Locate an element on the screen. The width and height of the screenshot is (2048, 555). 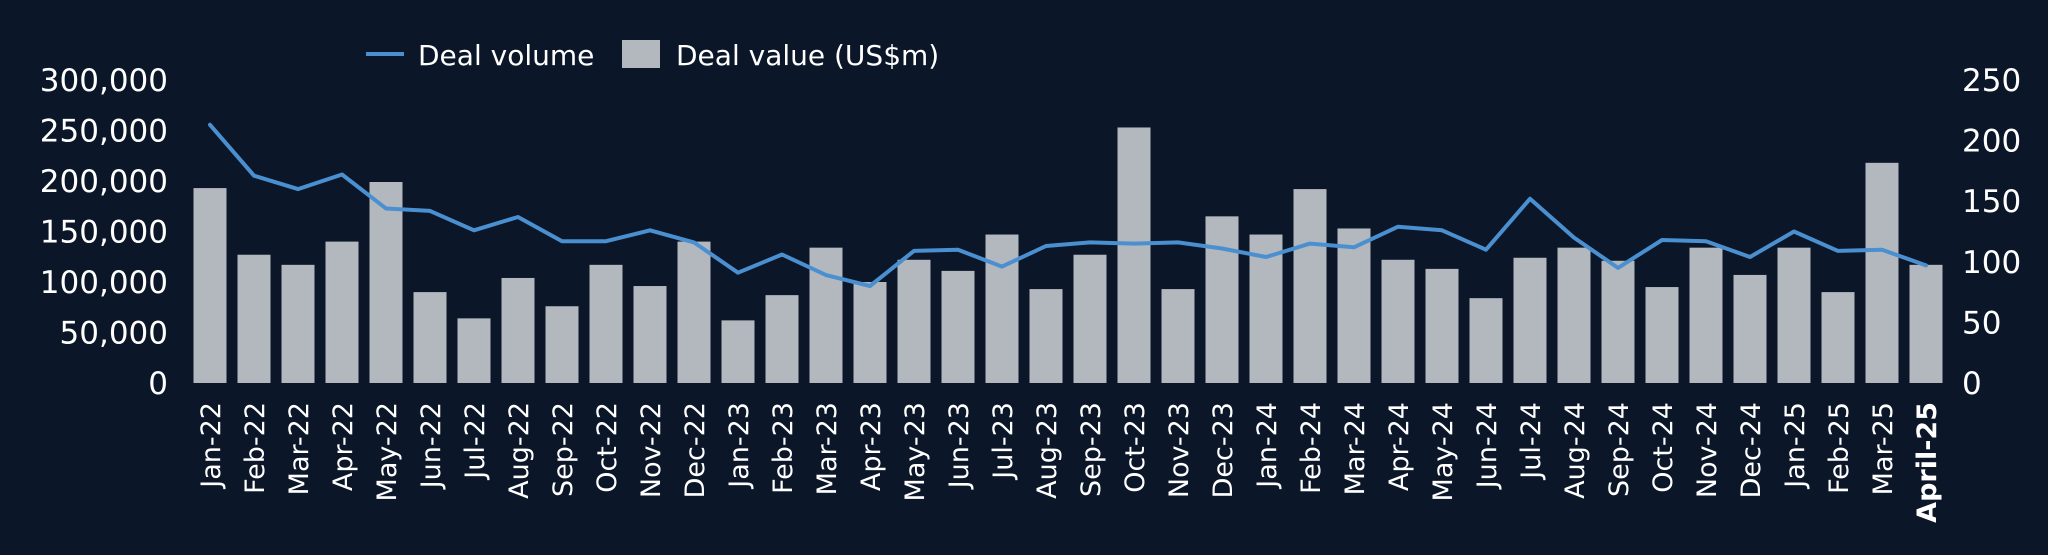
right-tick-label: 0 is located at coordinates (1972, 384).